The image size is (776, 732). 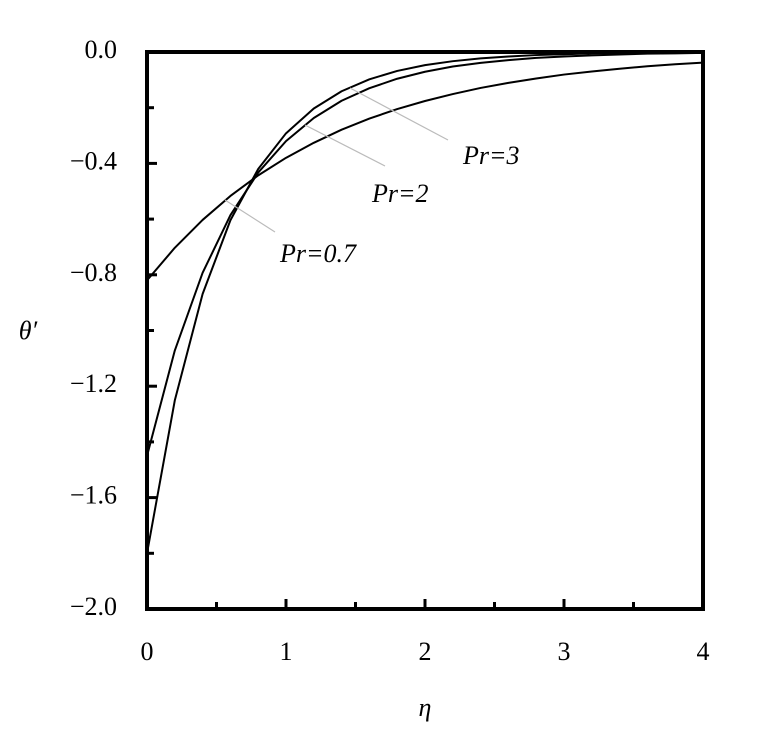 I want to click on x-tick-label: 0, so click(x=147, y=651).